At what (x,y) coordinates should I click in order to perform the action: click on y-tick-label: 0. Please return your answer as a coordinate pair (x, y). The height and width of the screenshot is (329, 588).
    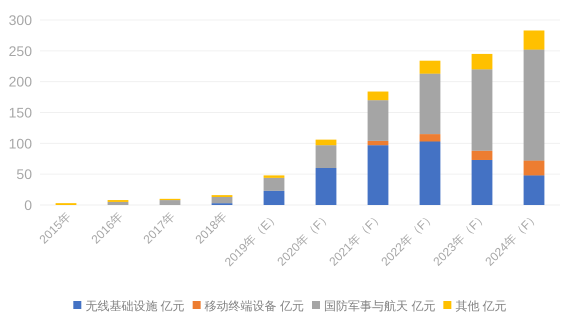
    Looking at the image, I should click on (28, 205).